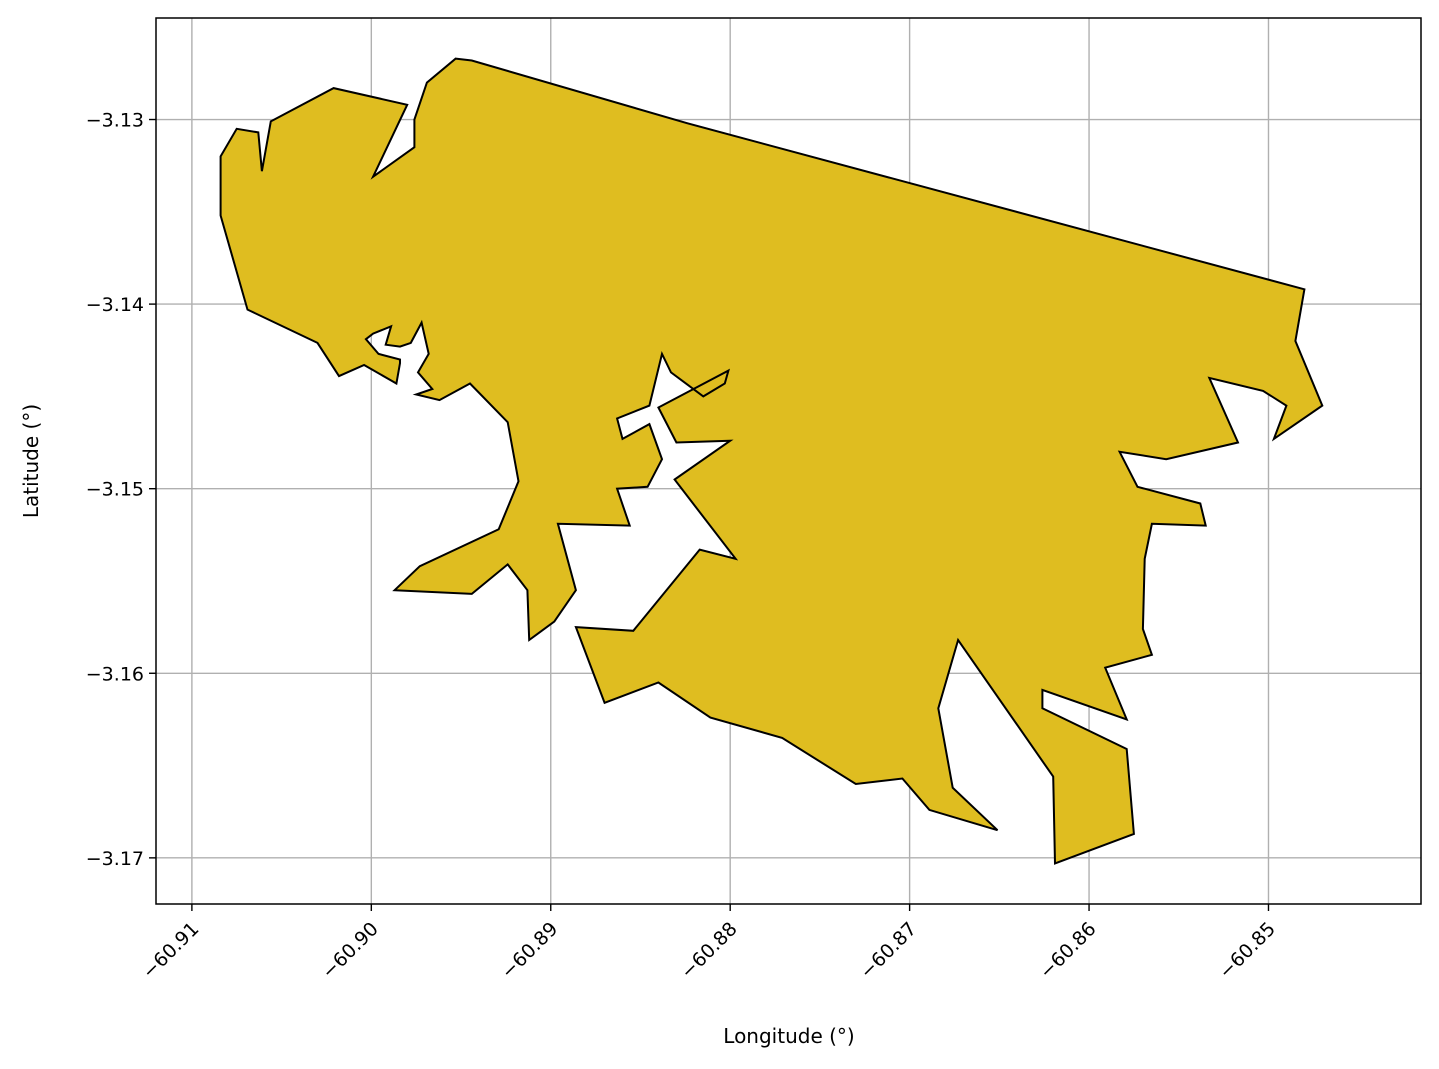 This screenshot has width=1439, height=1069. What do you see at coordinates (788, 1036) in the screenshot?
I see `x-axis-label: Longitude (°)` at bounding box center [788, 1036].